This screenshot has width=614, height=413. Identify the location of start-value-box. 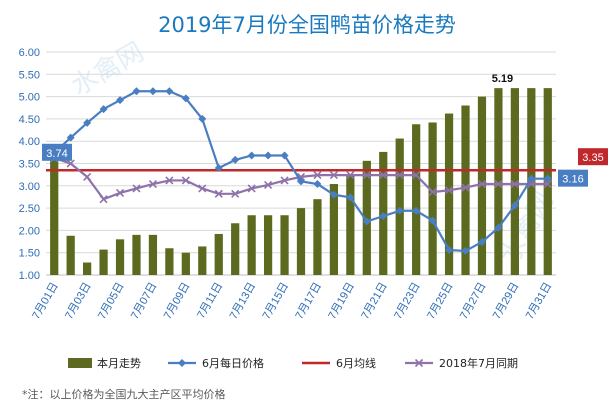
(57, 152).